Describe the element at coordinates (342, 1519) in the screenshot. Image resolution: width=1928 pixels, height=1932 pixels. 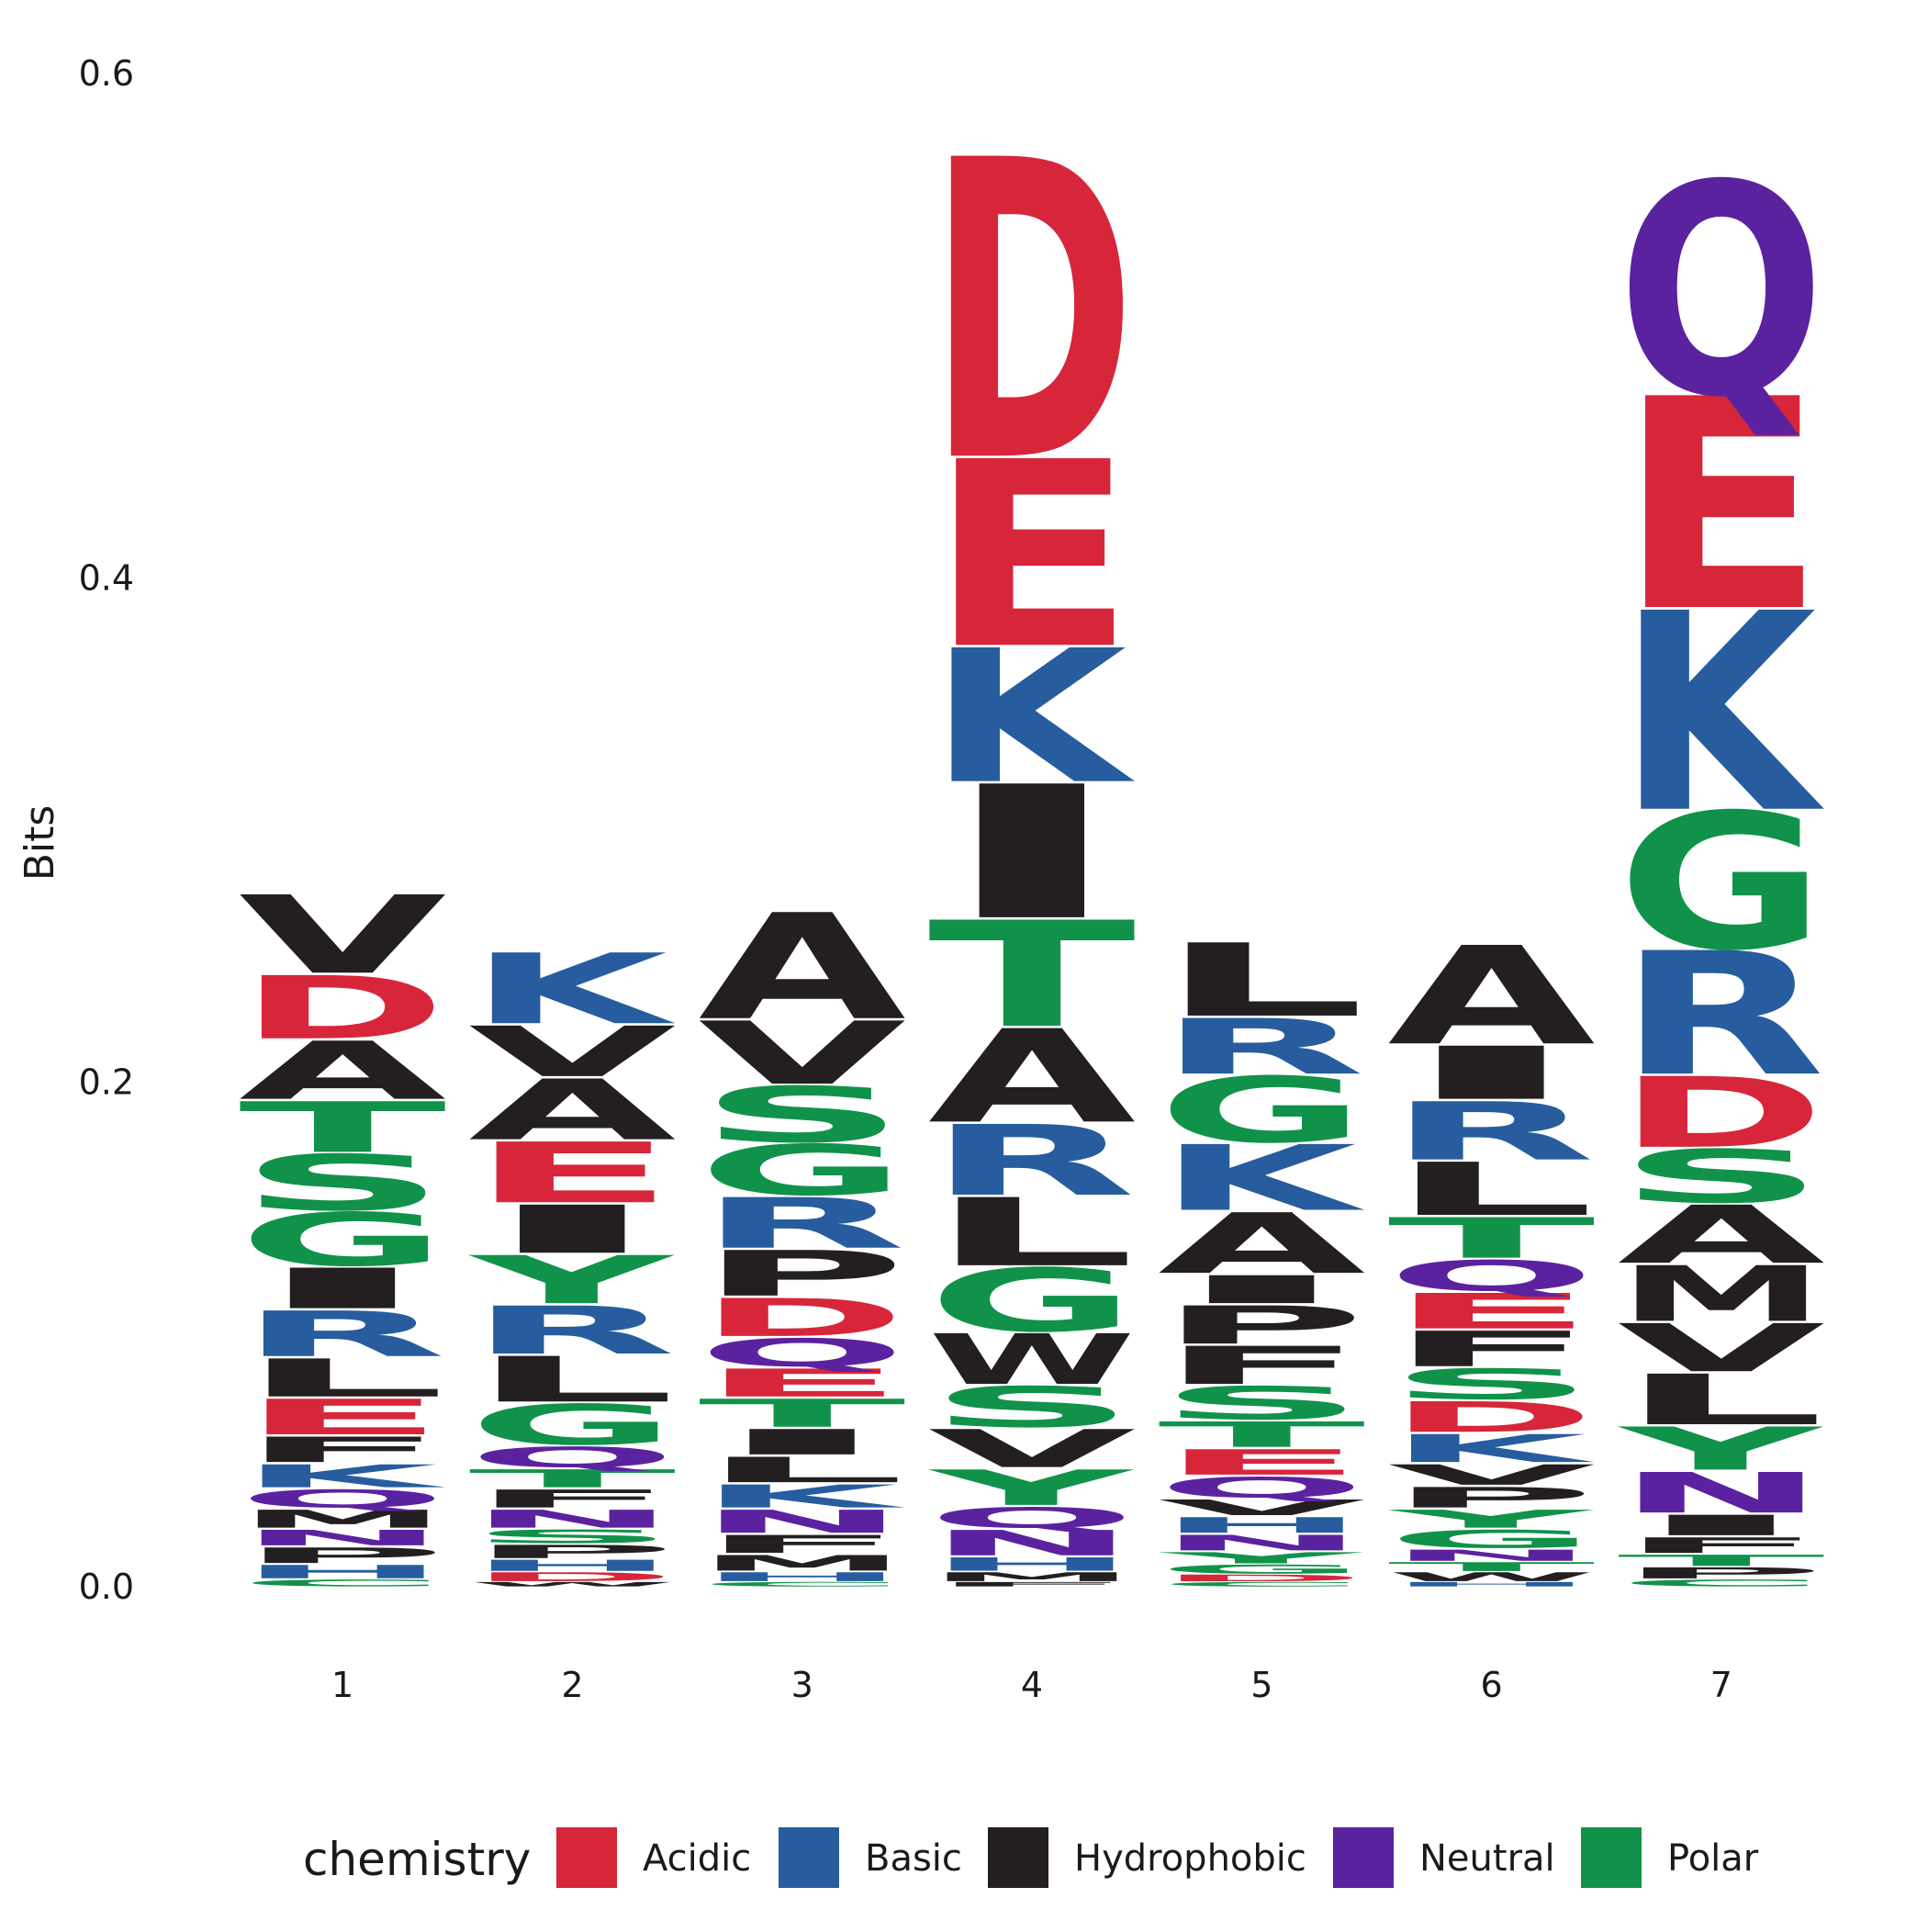
I see `logo-letter-m: M` at that location.